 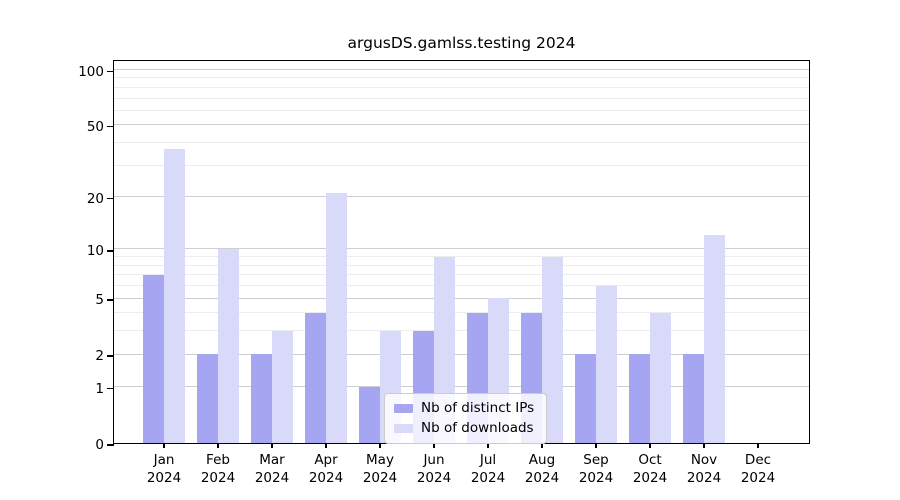 What do you see at coordinates (95, 126) in the screenshot?
I see `y-axis-tick-label: 50` at bounding box center [95, 126].